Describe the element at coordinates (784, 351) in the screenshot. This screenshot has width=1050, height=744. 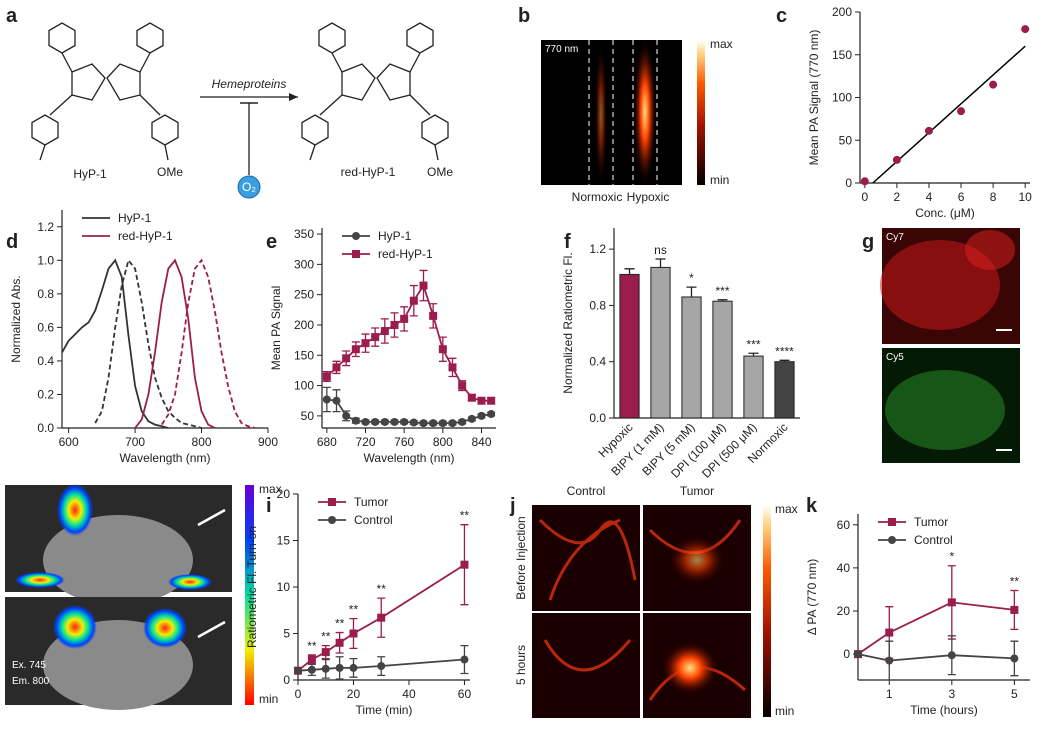
I see `significance: ****` at that location.